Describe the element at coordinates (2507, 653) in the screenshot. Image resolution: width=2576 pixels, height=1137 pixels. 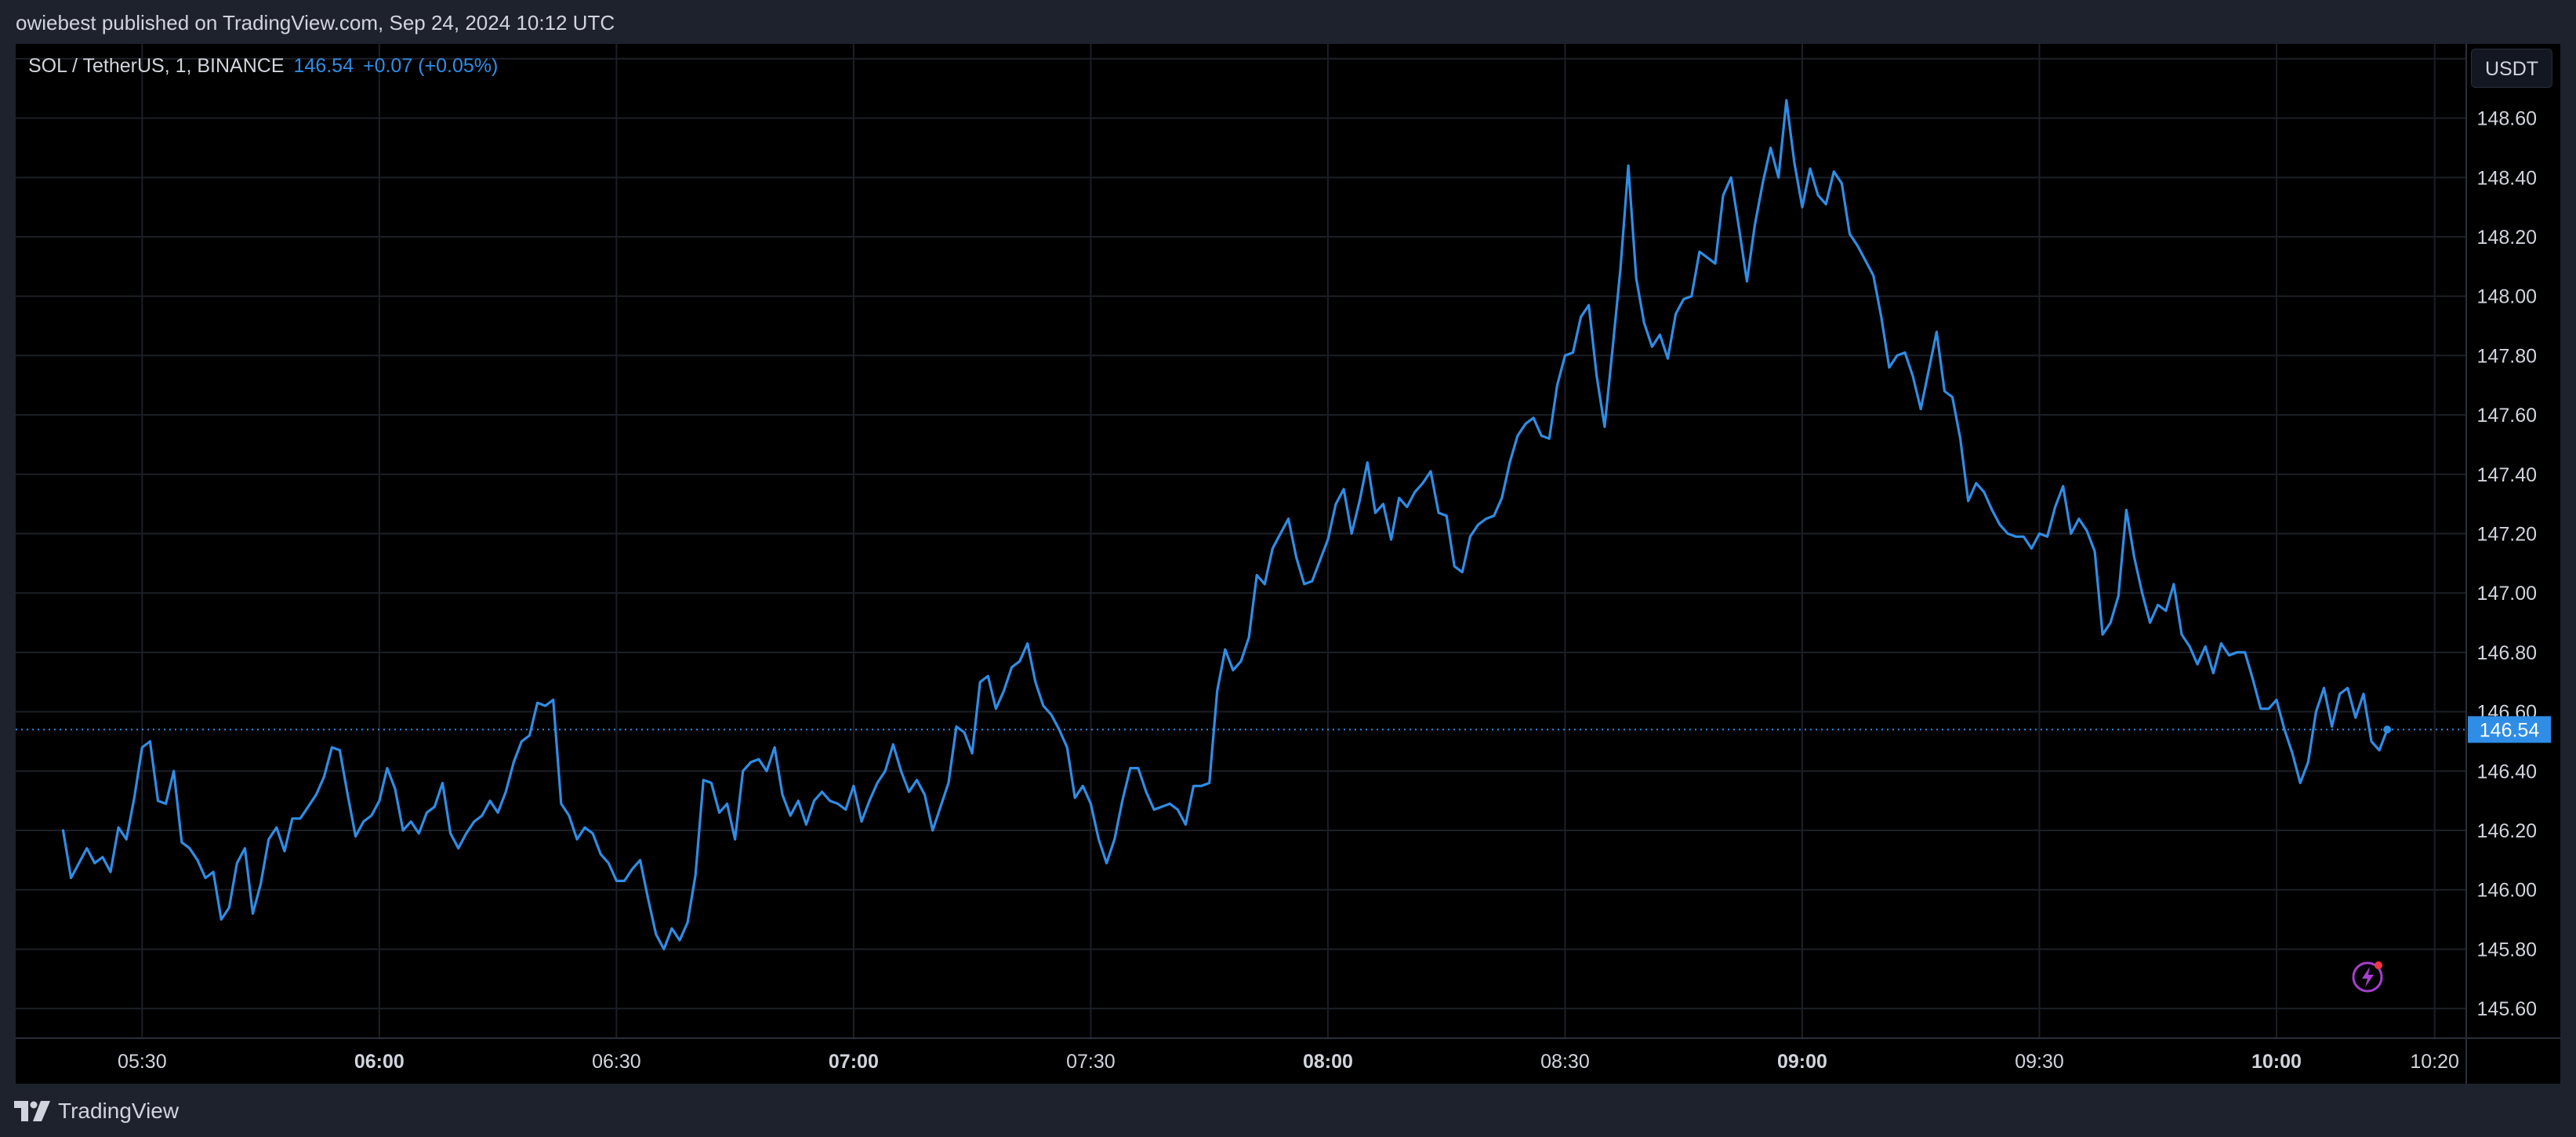
I see `y-tick-label: 146.80` at that location.